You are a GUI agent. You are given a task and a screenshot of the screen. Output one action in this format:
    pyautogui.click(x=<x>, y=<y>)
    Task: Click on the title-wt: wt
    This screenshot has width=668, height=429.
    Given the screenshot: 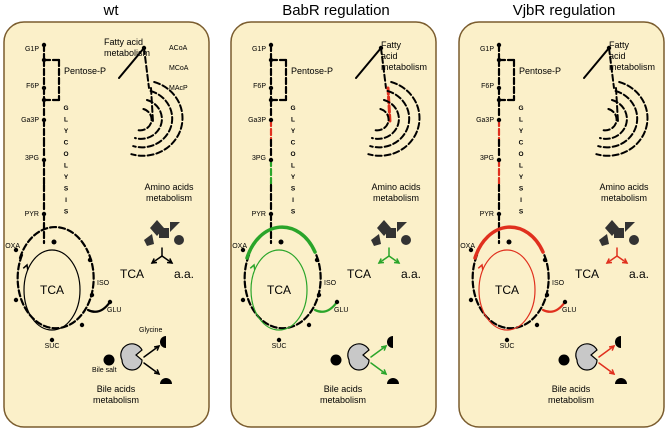 What is the action you would take?
    pyautogui.click(x=111, y=10)
    